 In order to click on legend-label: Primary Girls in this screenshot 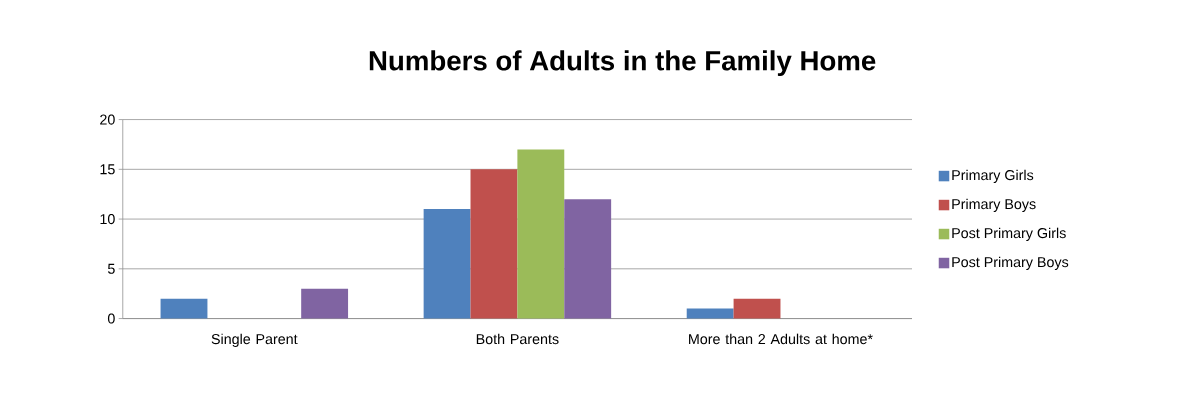, I will do `click(993, 176)`.